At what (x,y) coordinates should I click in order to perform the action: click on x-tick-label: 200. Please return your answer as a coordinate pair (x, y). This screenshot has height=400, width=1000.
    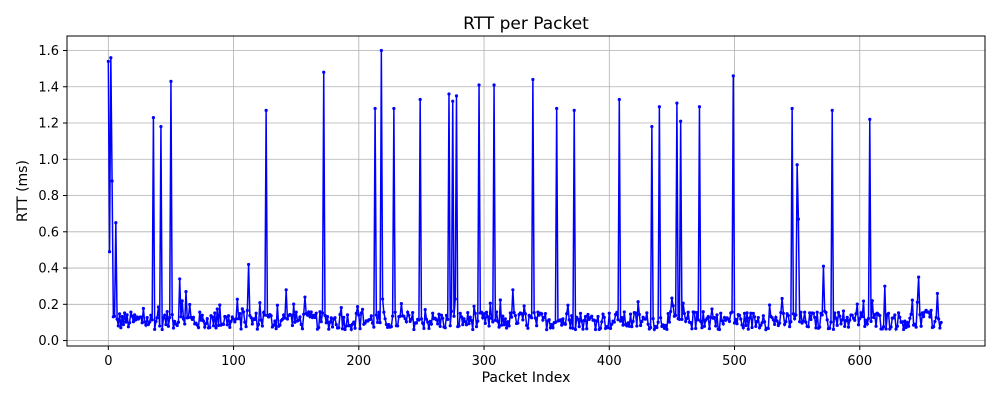
    Looking at the image, I should click on (358, 361).